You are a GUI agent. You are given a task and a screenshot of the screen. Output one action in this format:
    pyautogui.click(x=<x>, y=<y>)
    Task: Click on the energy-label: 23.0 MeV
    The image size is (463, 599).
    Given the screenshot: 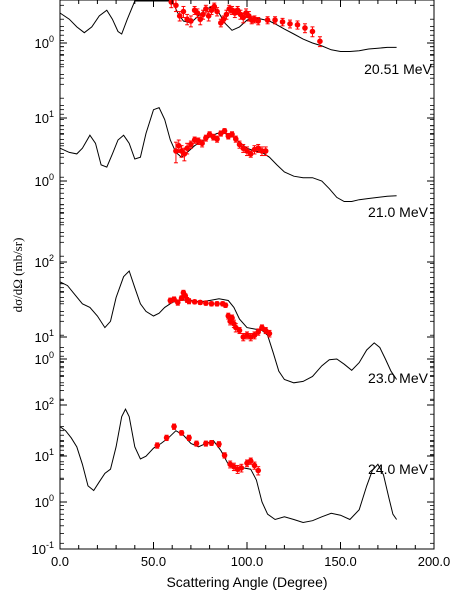 What is the action you would take?
    pyautogui.click(x=398, y=378)
    